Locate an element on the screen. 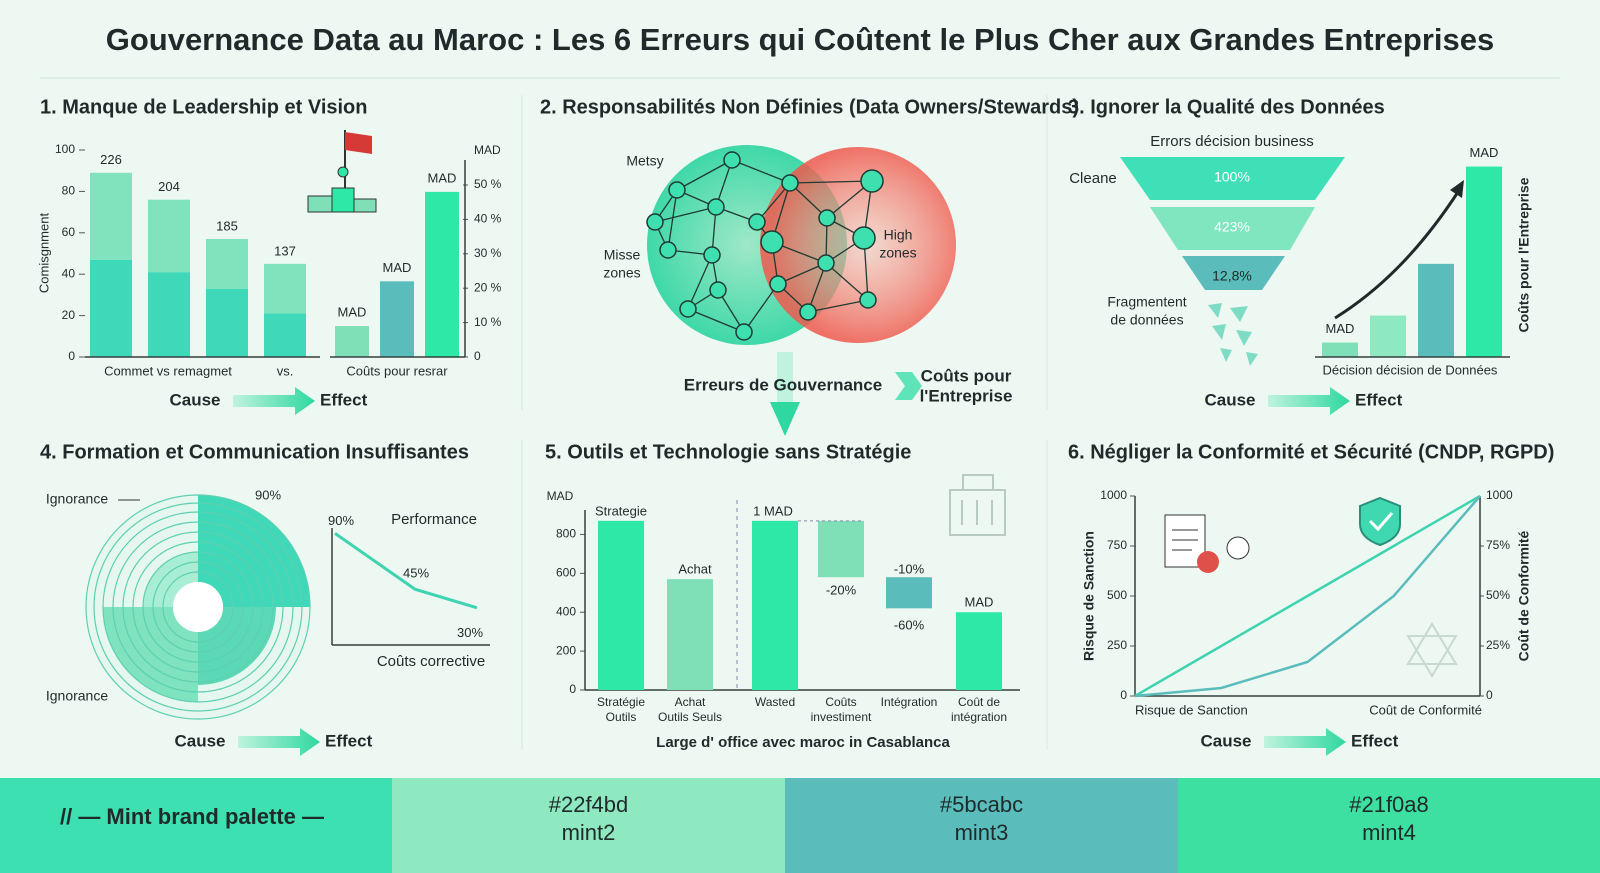 The image size is (1600, 873). y2-tick-label: 50% is located at coordinates (1498, 595).